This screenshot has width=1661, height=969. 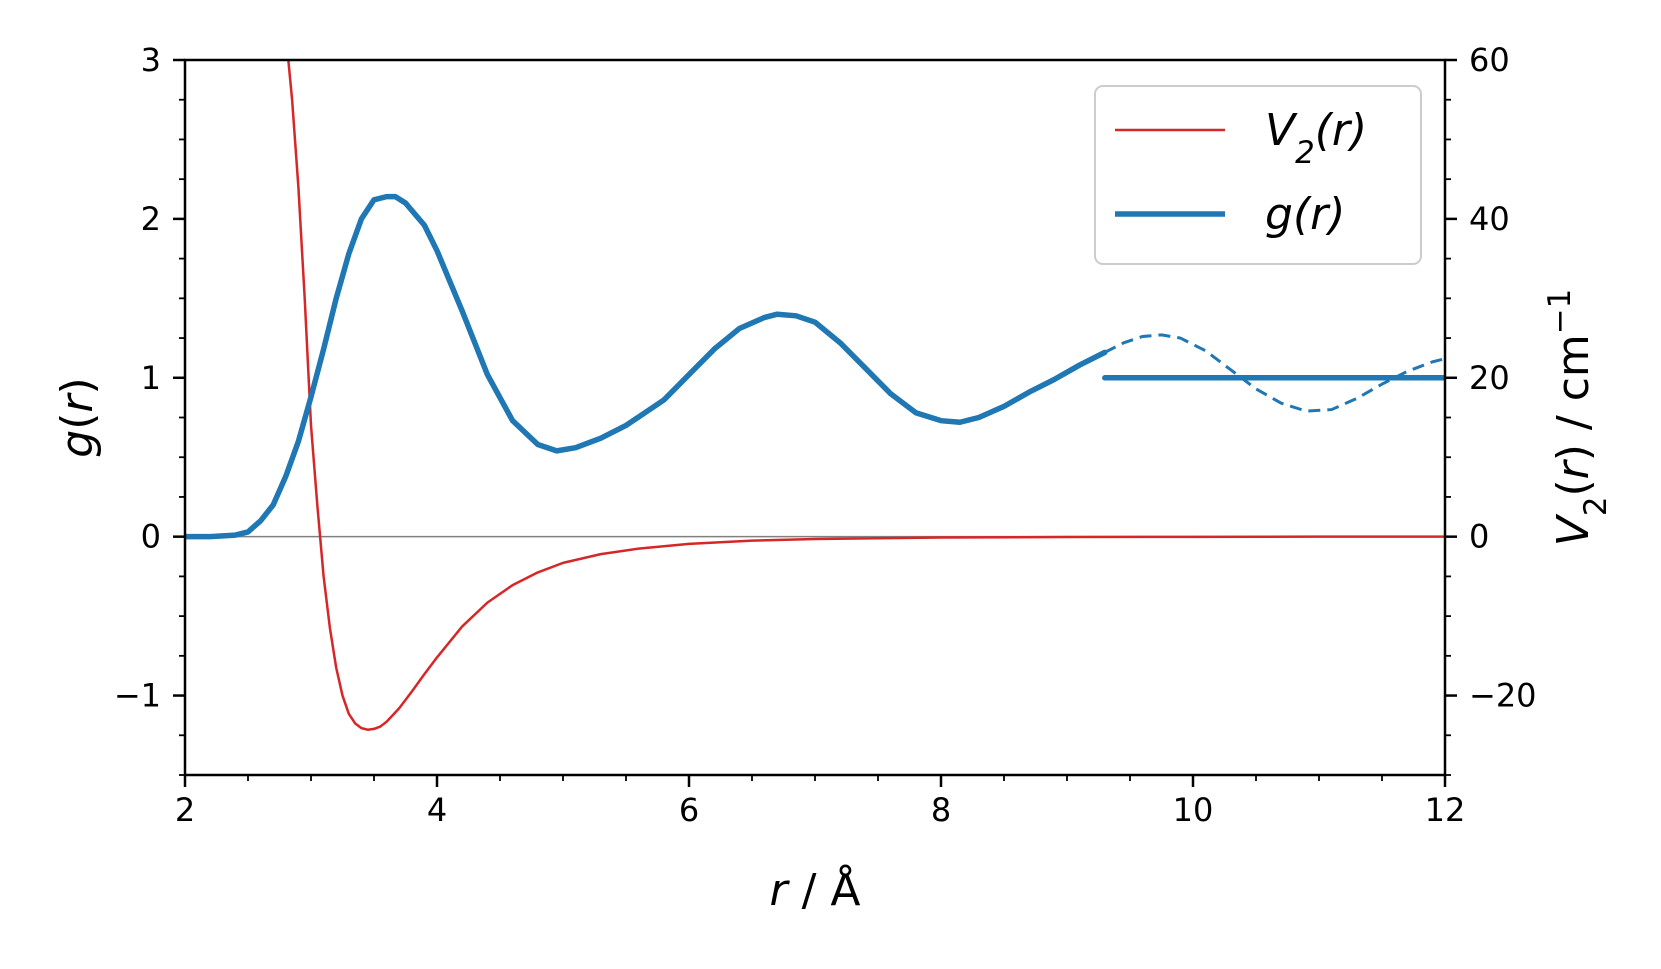 What do you see at coordinates (1316, 138) in the screenshot?
I see `legend-label-0: V2(r)` at bounding box center [1316, 138].